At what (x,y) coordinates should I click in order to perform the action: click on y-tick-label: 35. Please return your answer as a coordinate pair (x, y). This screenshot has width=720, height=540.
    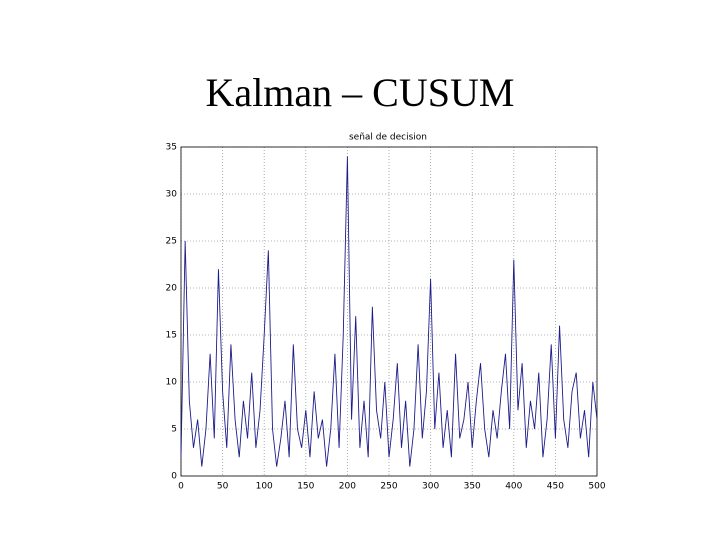
    Looking at the image, I should click on (171, 148).